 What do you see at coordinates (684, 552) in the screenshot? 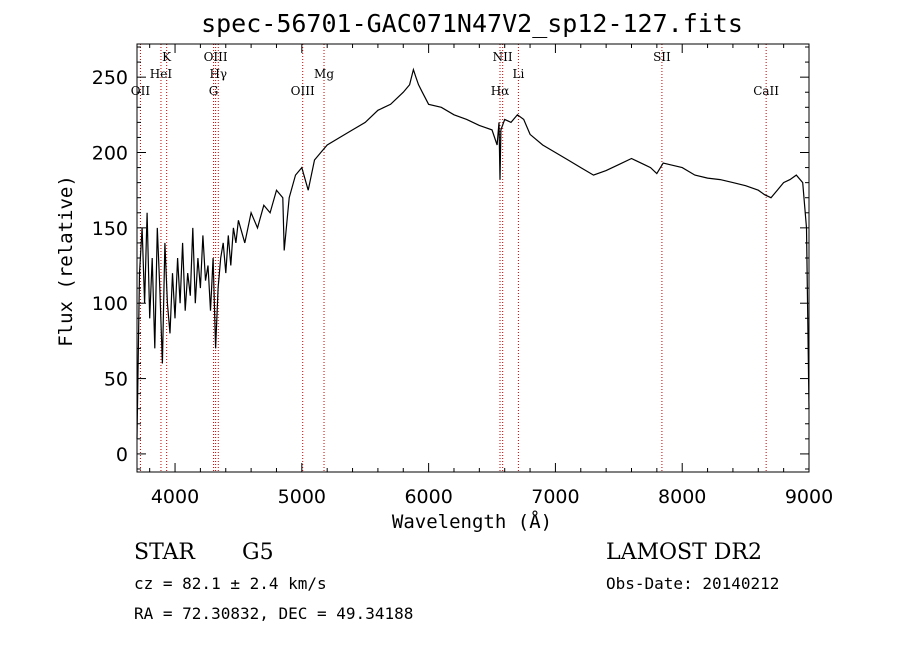
I see `survey-name: LAMOST DR2` at bounding box center [684, 552].